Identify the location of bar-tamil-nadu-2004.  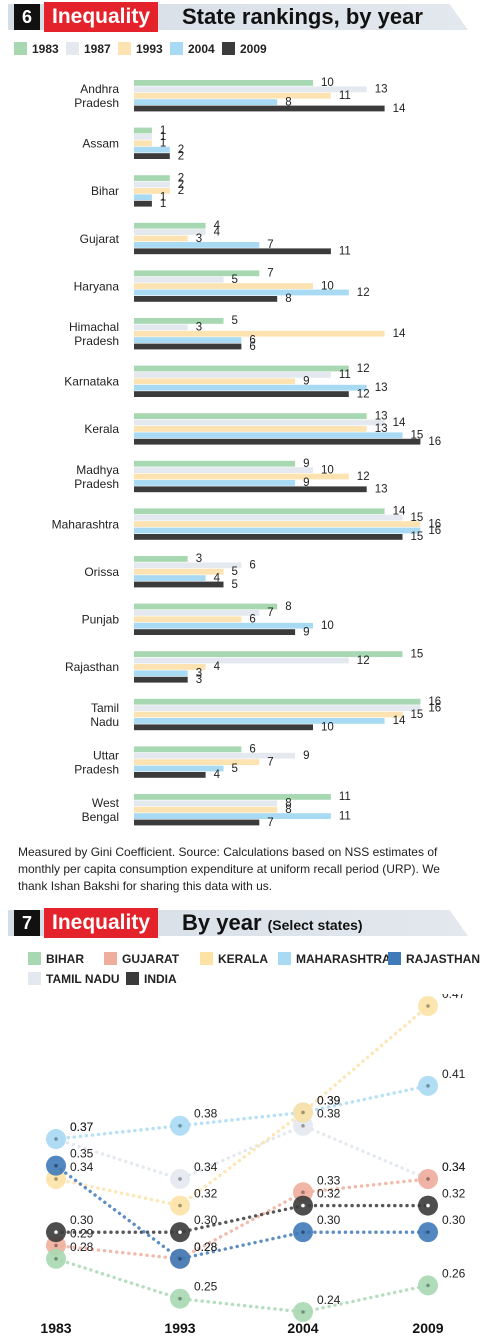
(259, 721).